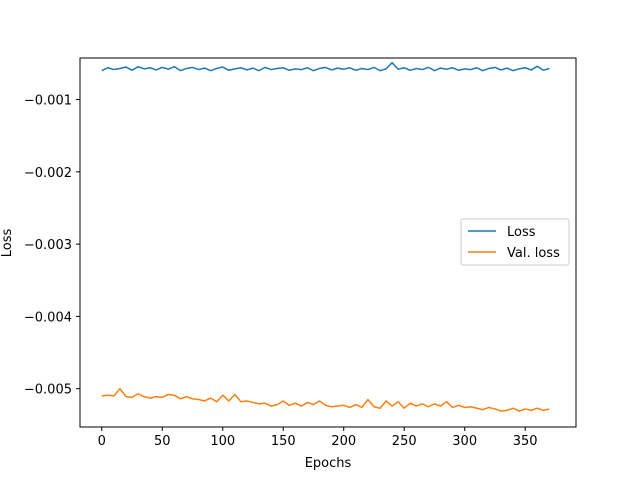 This screenshot has width=640, height=480. I want to click on x-tick-label: 150, so click(283, 441).